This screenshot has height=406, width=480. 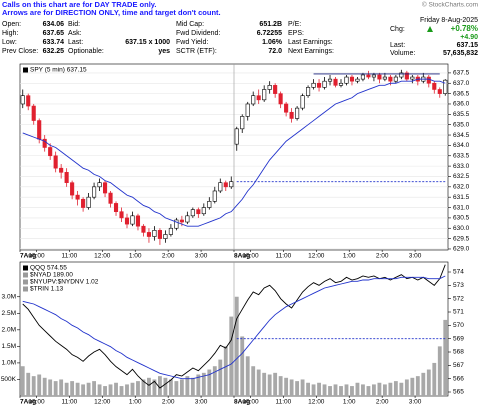 What do you see at coordinates (196, 51) in the screenshot?
I see `info-label: SCTR (ETF):` at bounding box center [196, 51].